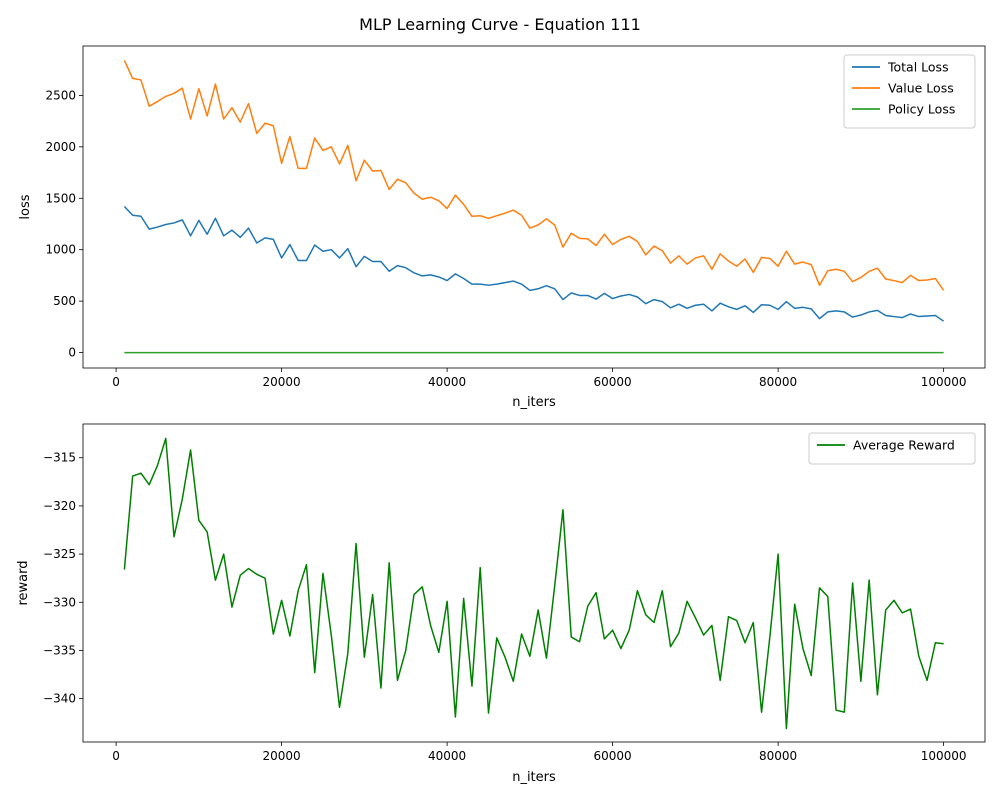 This screenshot has height=800, width=1000. Describe the element at coordinates (59, 554) in the screenshot. I see `y-tick-label-1-2: −325` at that location.